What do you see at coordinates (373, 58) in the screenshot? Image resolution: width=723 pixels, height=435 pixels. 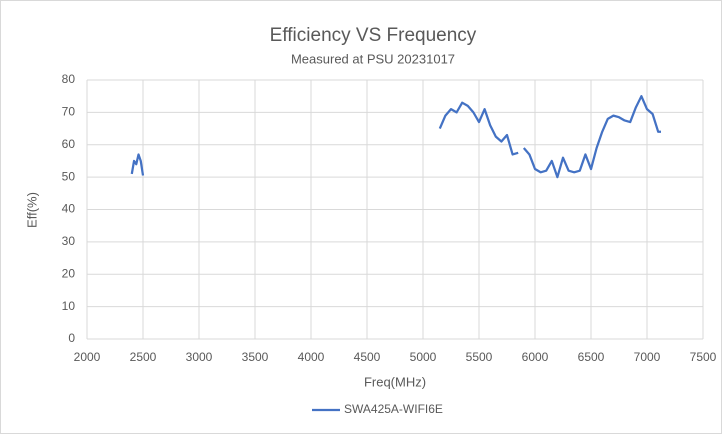 I see `chart-subtitle: Measured at PSU 20231017` at bounding box center [373, 58].